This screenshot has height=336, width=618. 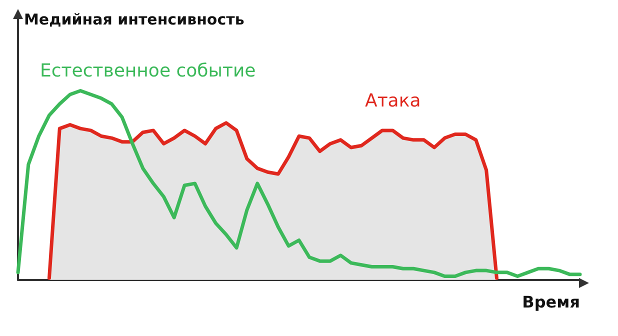 What do you see at coordinates (134, 19) in the screenshot?
I see `y-axis-title: Медийная интенсивность` at bounding box center [134, 19].